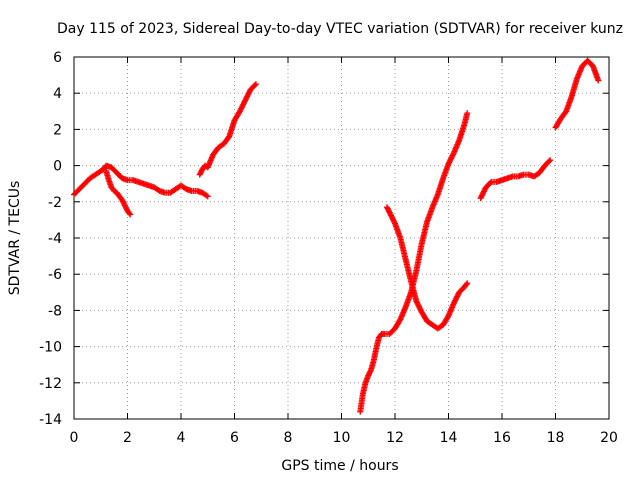 The height and width of the screenshot is (480, 640). Describe the element at coordinates (556, 438) in the screenshot. I see `x-tick-label: 18` at that location.